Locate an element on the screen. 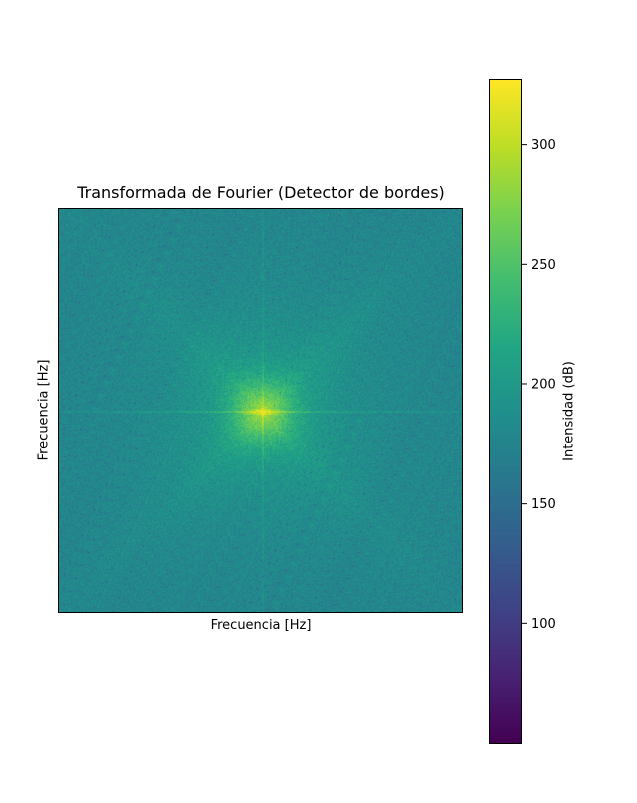 The width and height of the screenshot is (637, 803). colorbar-tick-label: 250 is located at coordinates (543, 265).